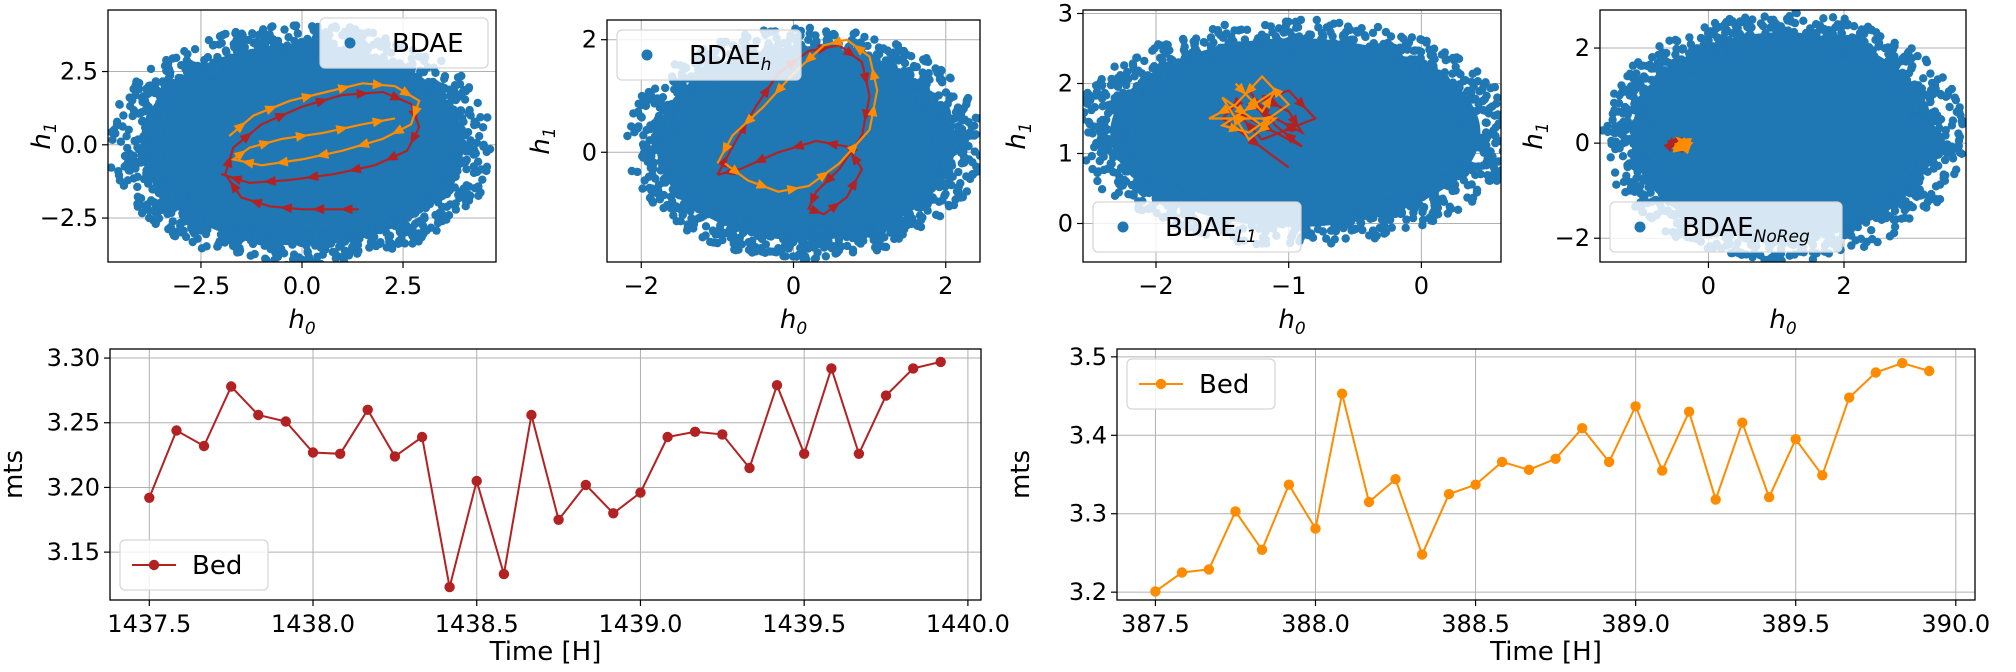 The width and height of the screenshot is (2016, 672). What do you see at coordinates (1288, 286) in the screenshot?
I see `x-tick-label: −1` at bounding box center [1288, 286].